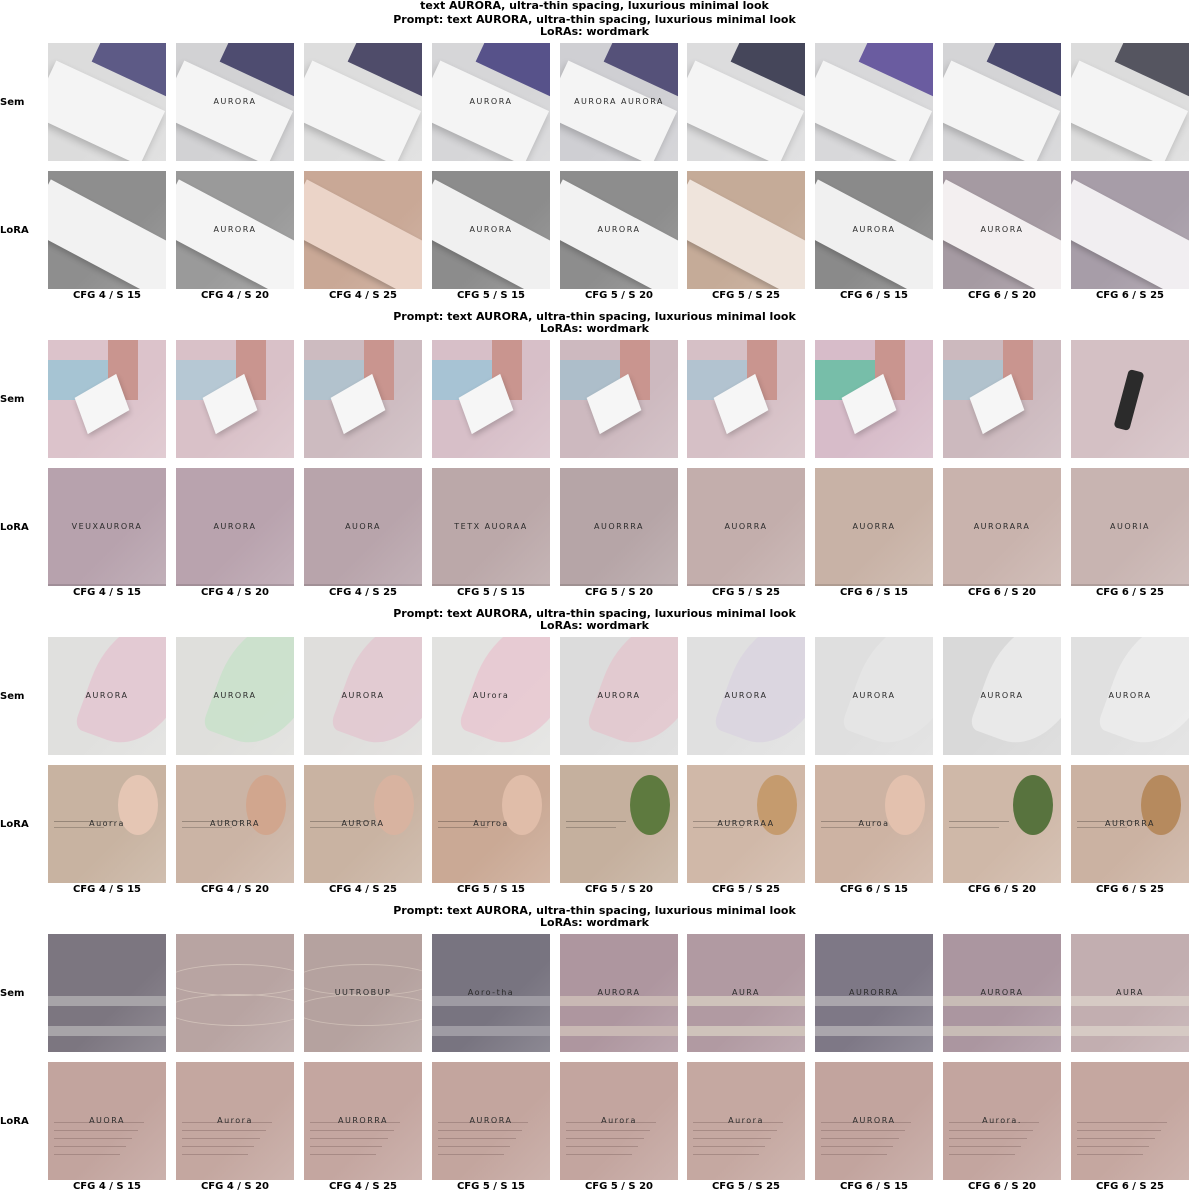  Describe the element at coordinates (874, 527) in the screenshot. I see `image-tile: AUORRA` at that location.